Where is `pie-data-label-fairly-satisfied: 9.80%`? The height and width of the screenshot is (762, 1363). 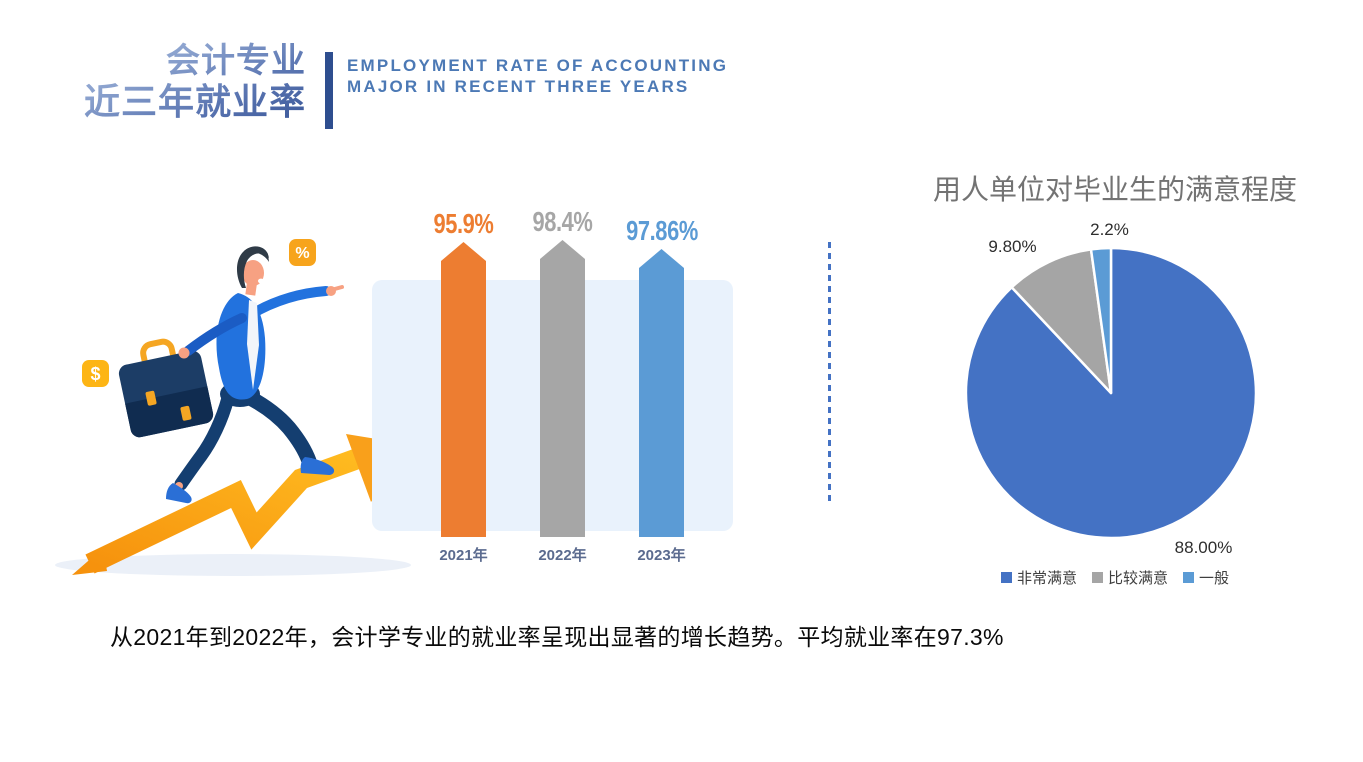
pie-data-label-fairly-satisfied: 9.80% is located at coordinates (1012, 246).